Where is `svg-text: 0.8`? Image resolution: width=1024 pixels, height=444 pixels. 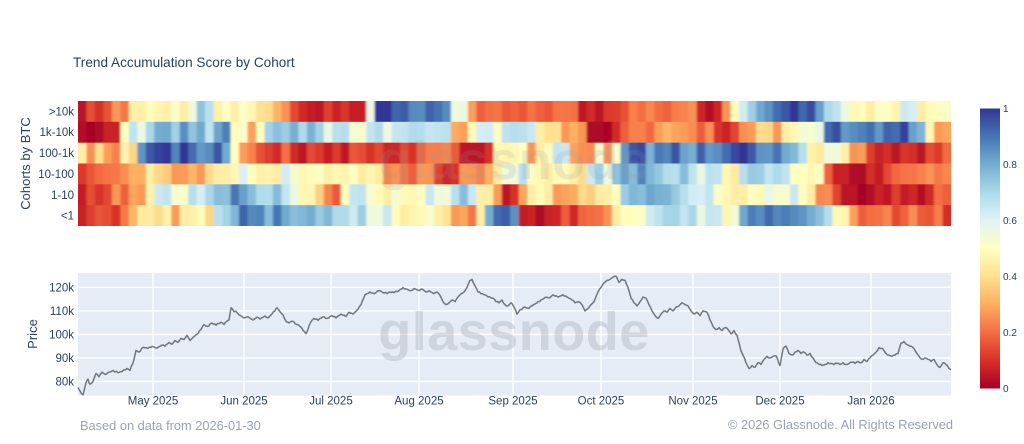
svg-text: 0.8 is located at coordinates (1010, 165).